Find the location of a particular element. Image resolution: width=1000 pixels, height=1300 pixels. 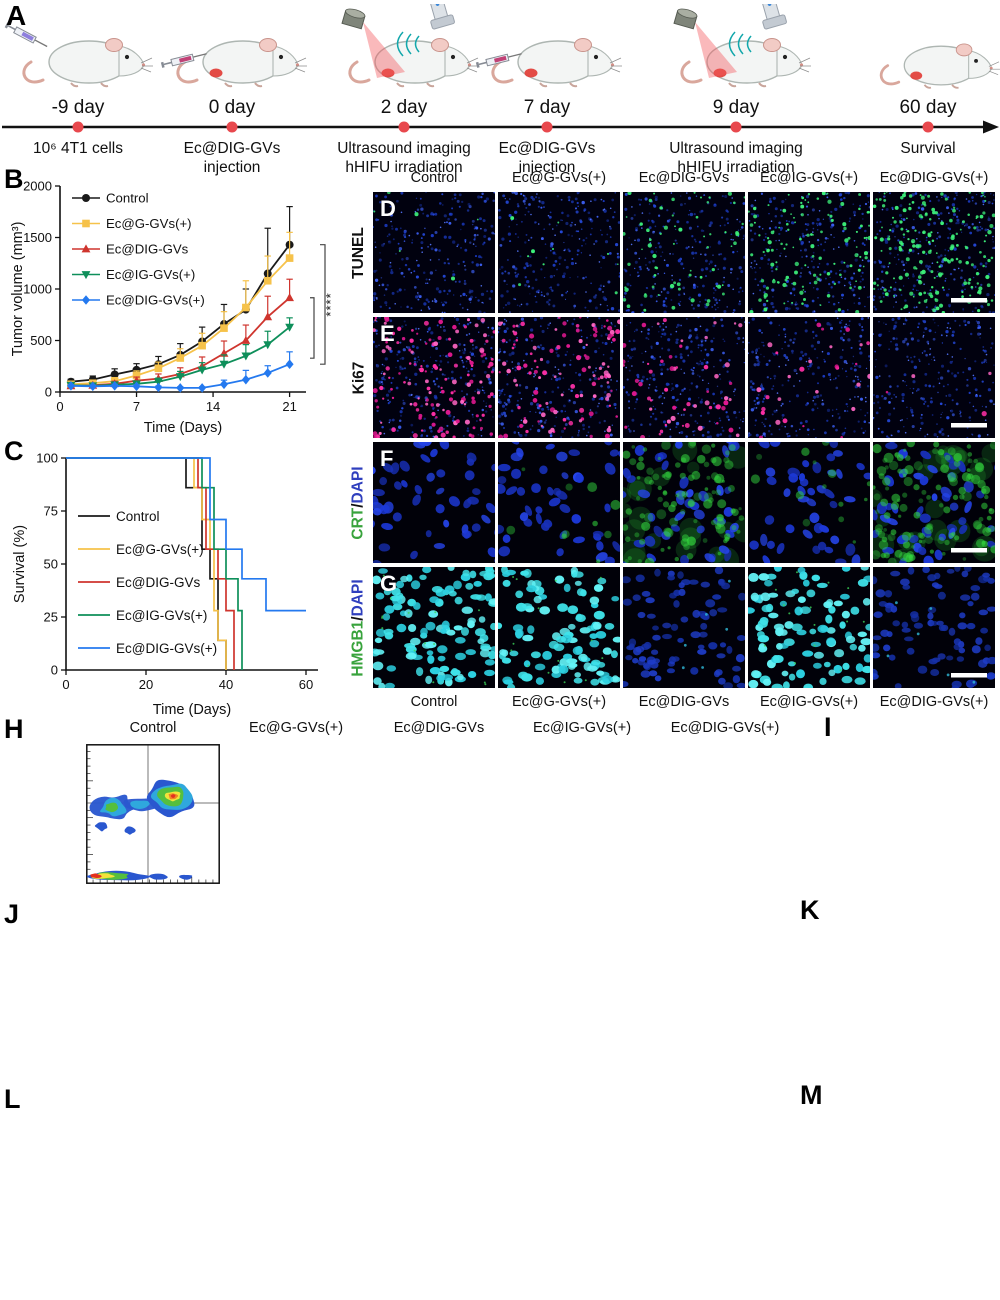

flow-col-header: Ec@G-GVs(+) is located at coordinates (296, 728).